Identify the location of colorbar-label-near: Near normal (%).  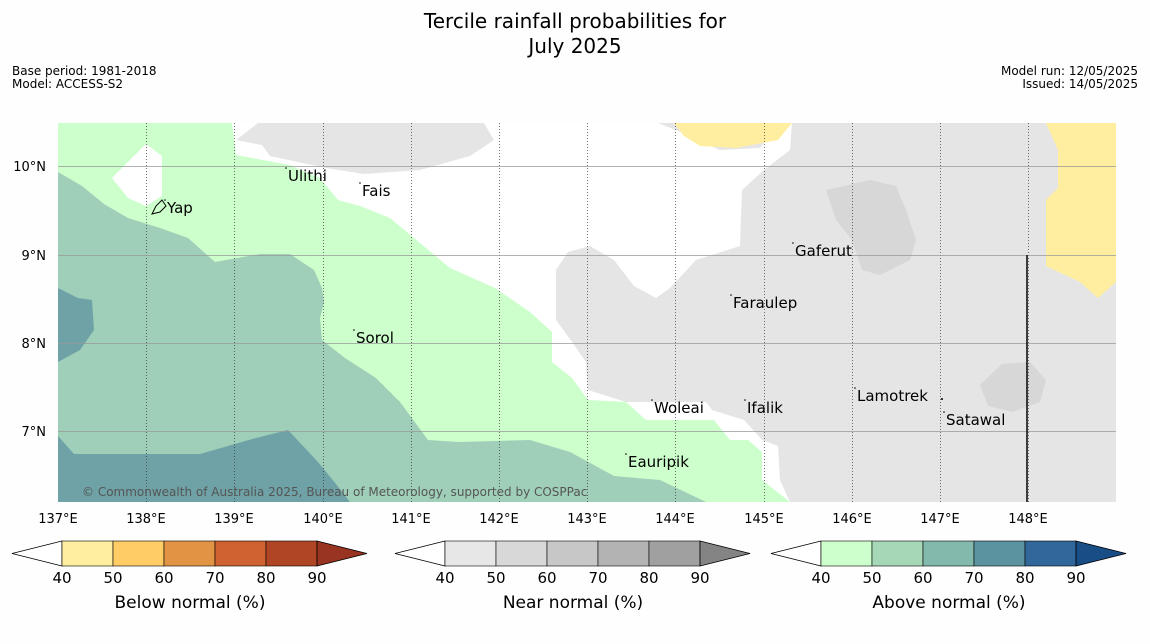
(573, 603).